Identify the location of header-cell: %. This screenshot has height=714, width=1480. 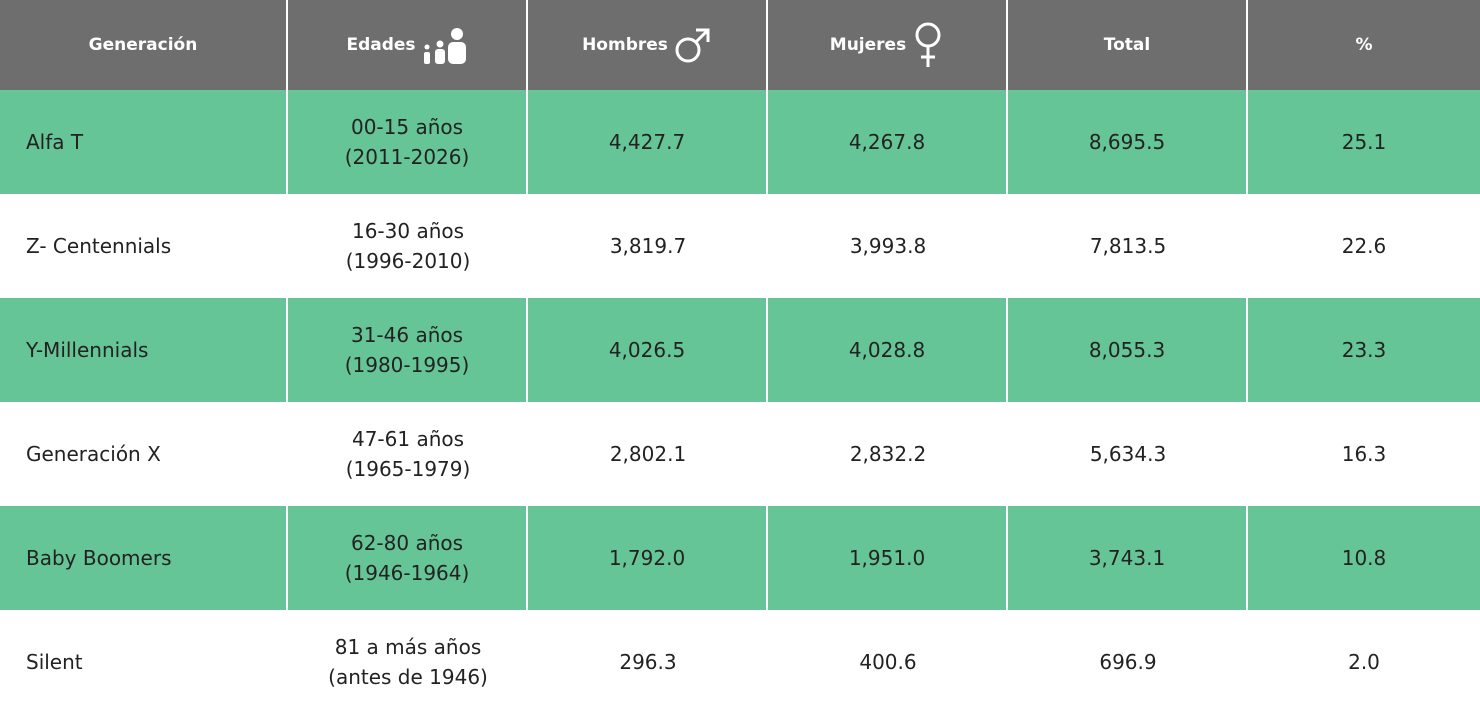
(1364, 45).